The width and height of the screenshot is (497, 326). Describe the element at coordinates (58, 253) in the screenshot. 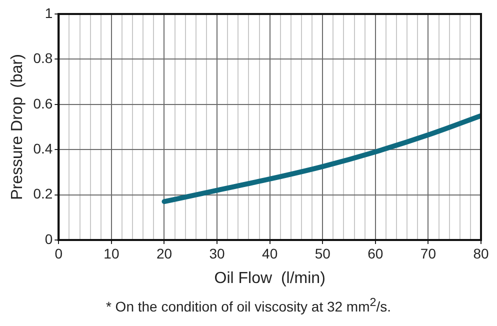

I see `x-tick-label: 0` at that location.